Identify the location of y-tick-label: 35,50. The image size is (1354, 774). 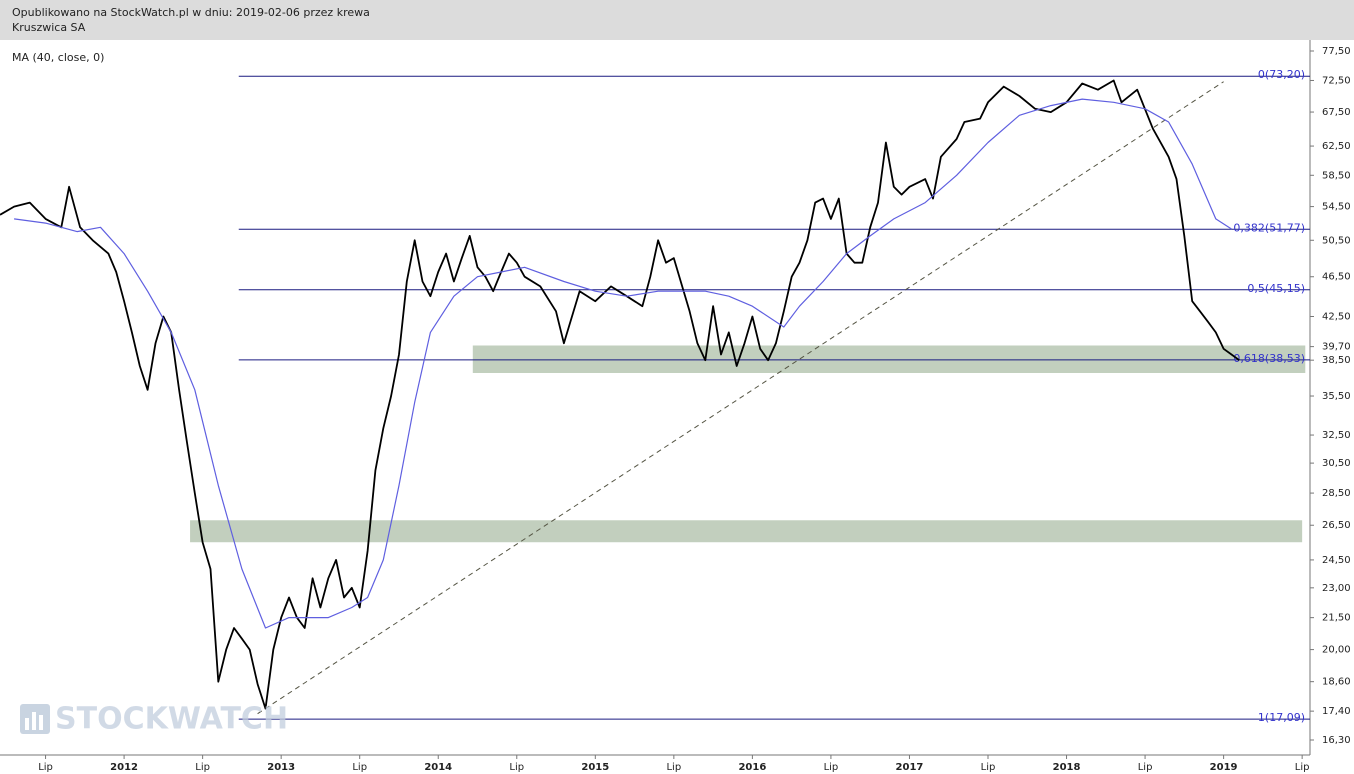
(1336, 396).